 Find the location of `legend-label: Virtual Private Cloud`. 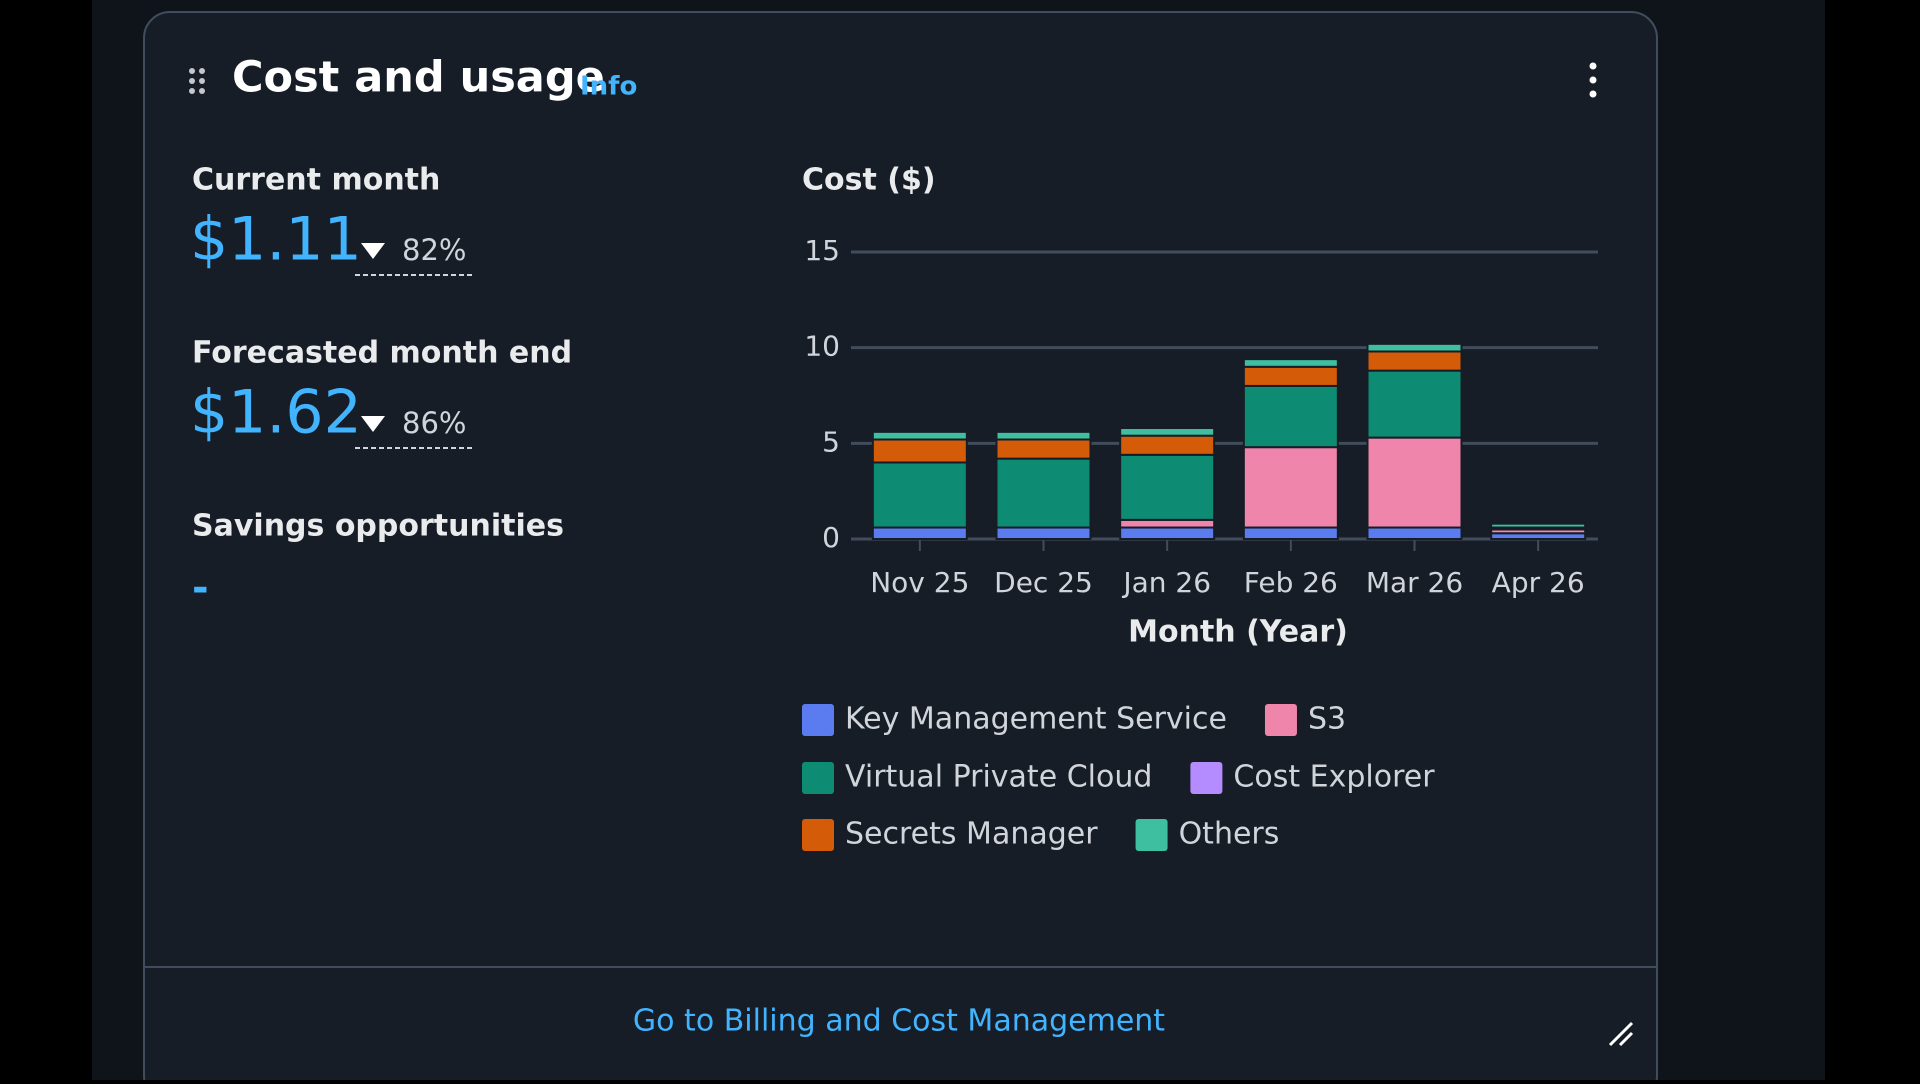

legend-label: Virtual Private Cloud is located at coordinates (998, 777).